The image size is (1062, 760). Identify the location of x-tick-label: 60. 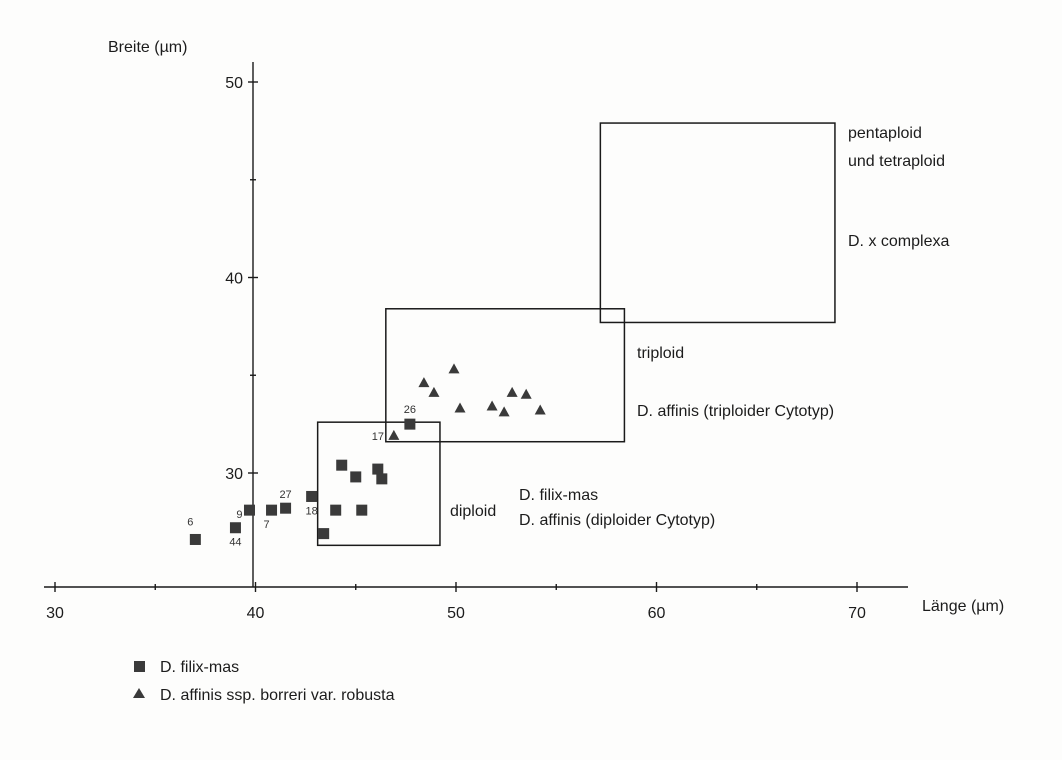
(657, 613).